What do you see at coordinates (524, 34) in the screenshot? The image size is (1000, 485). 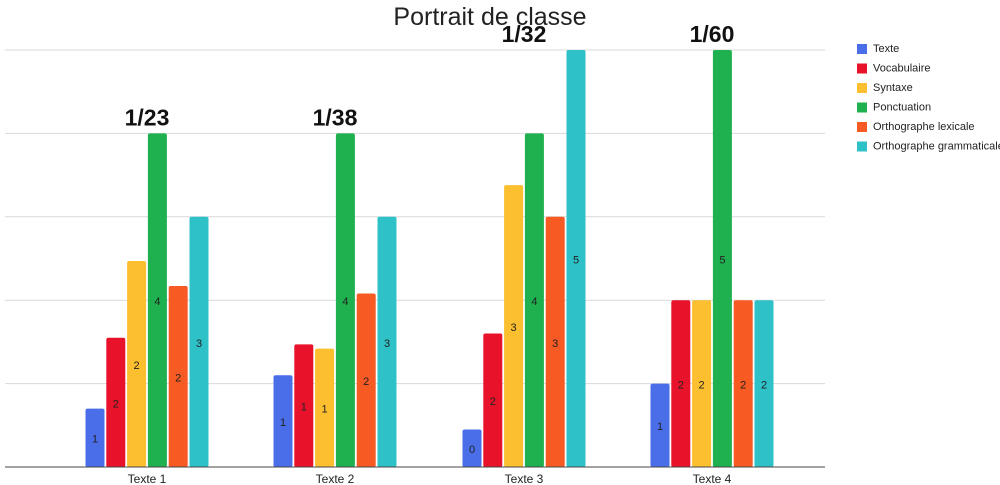 I see `group-annotation: 1/32` at bounding box center [524, 34].